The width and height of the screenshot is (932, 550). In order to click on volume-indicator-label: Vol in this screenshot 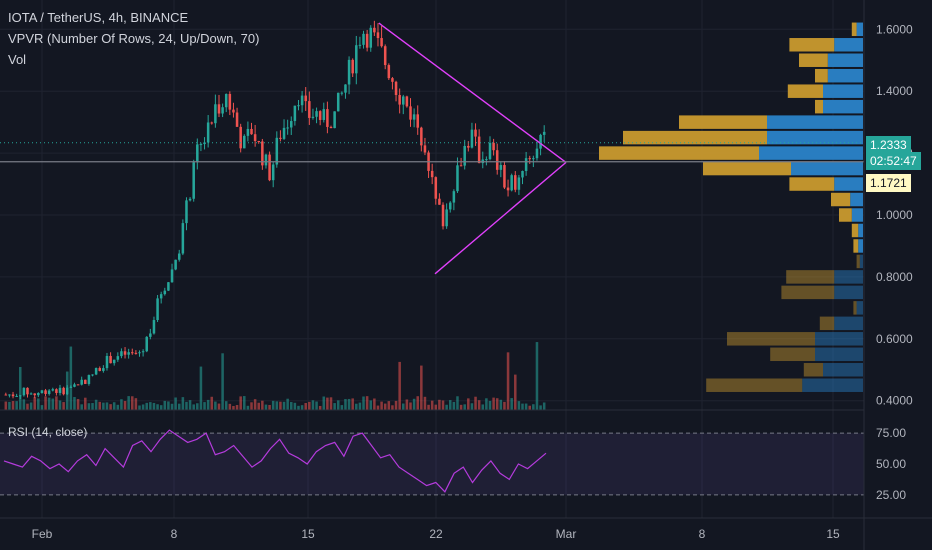, I will do `click(17, 59)`.